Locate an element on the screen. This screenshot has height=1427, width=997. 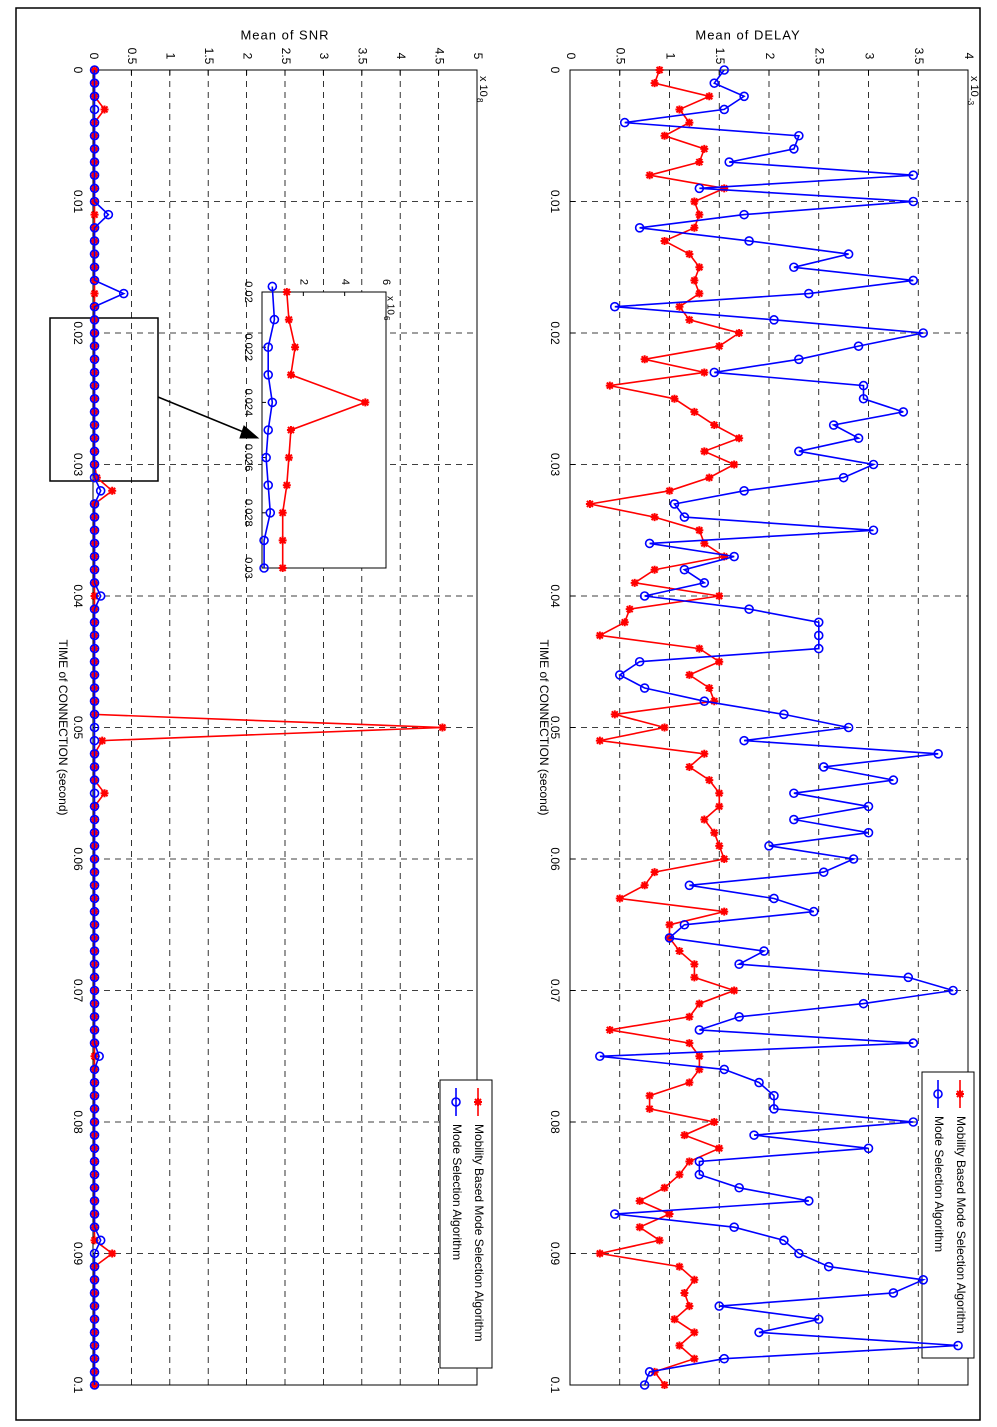
snr-time-tick-label: 0.01 is located at coordinates (78, 202).